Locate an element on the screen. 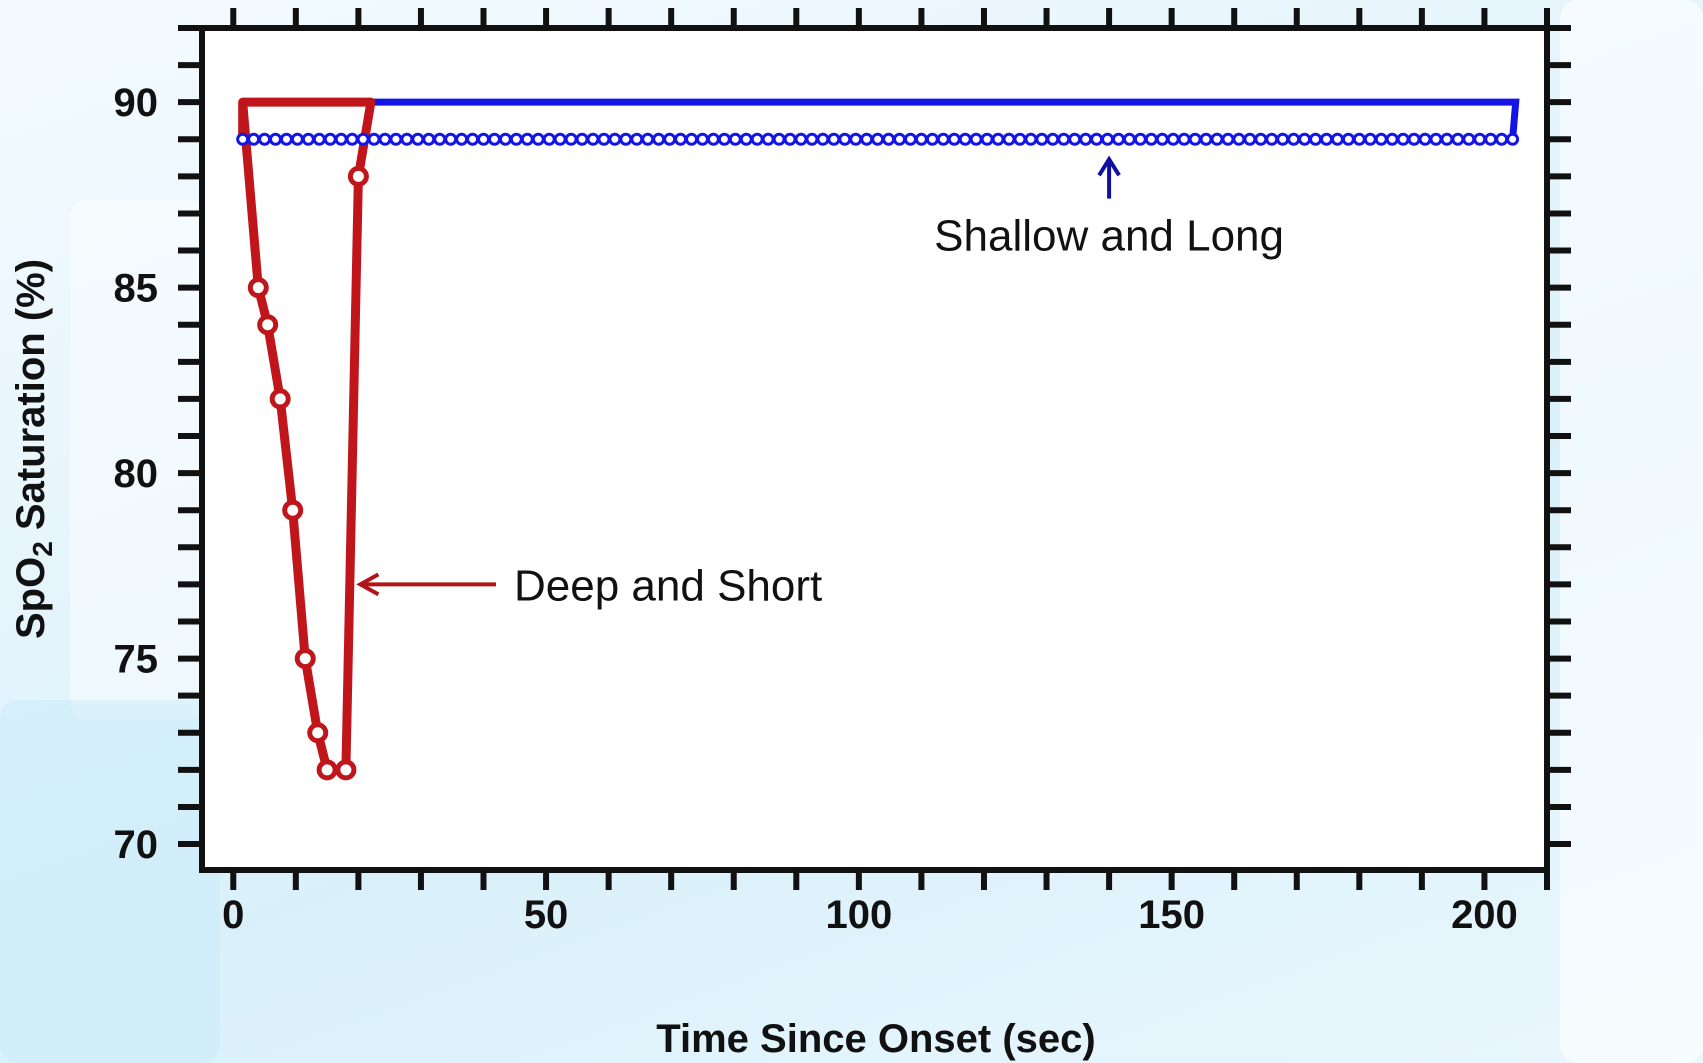 The height and width of the screenshot is (1063, 1703). annotation-deep-and-short: Deep and Short is located at coordinates (668, 585).